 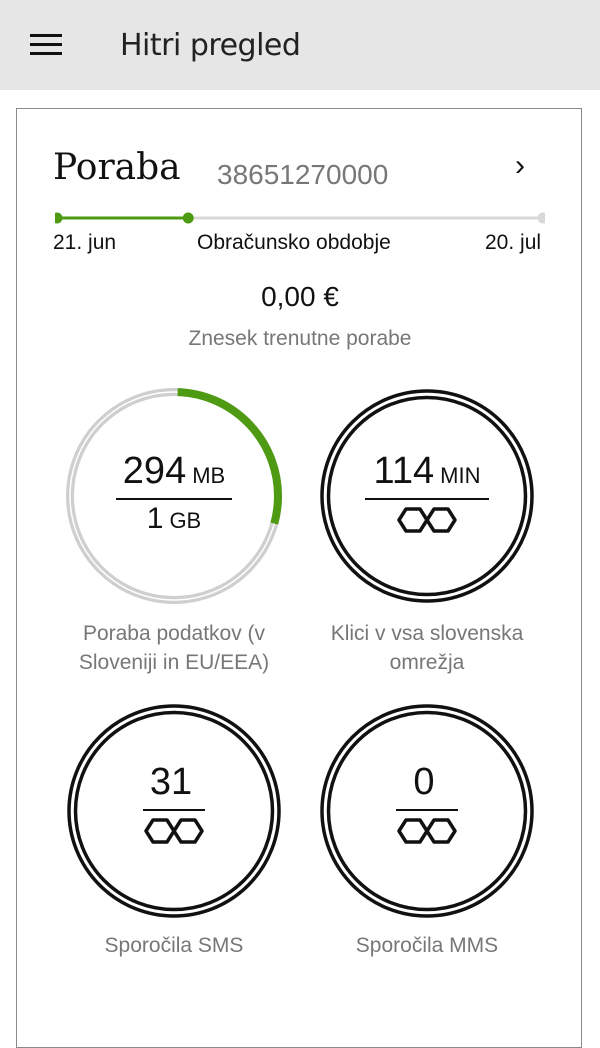 What do you see at coordinates (303, 174) in the screenshot?
I see `phone-number: 38651270000` at bounding box center [303, 174].